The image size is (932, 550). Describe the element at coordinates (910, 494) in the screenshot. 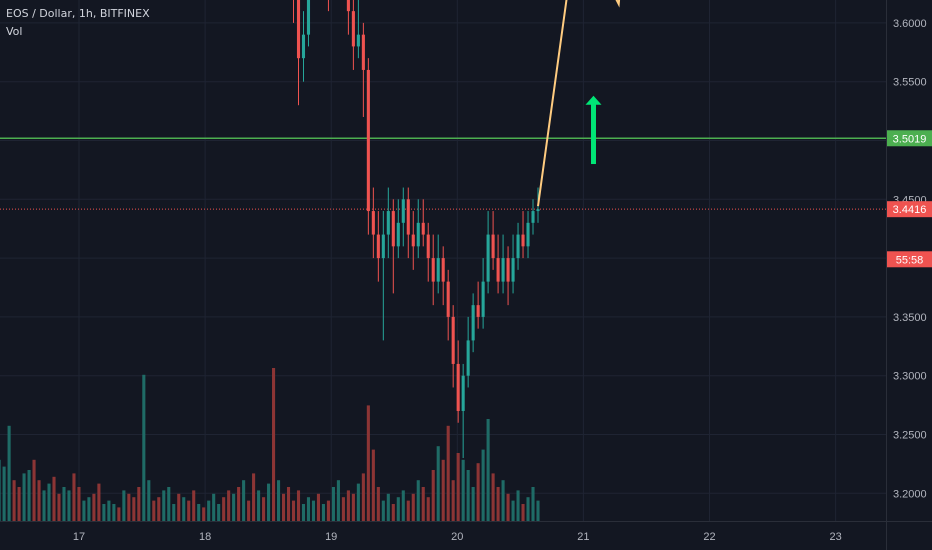

I see `y-tick-label: 3.2000` at that location.